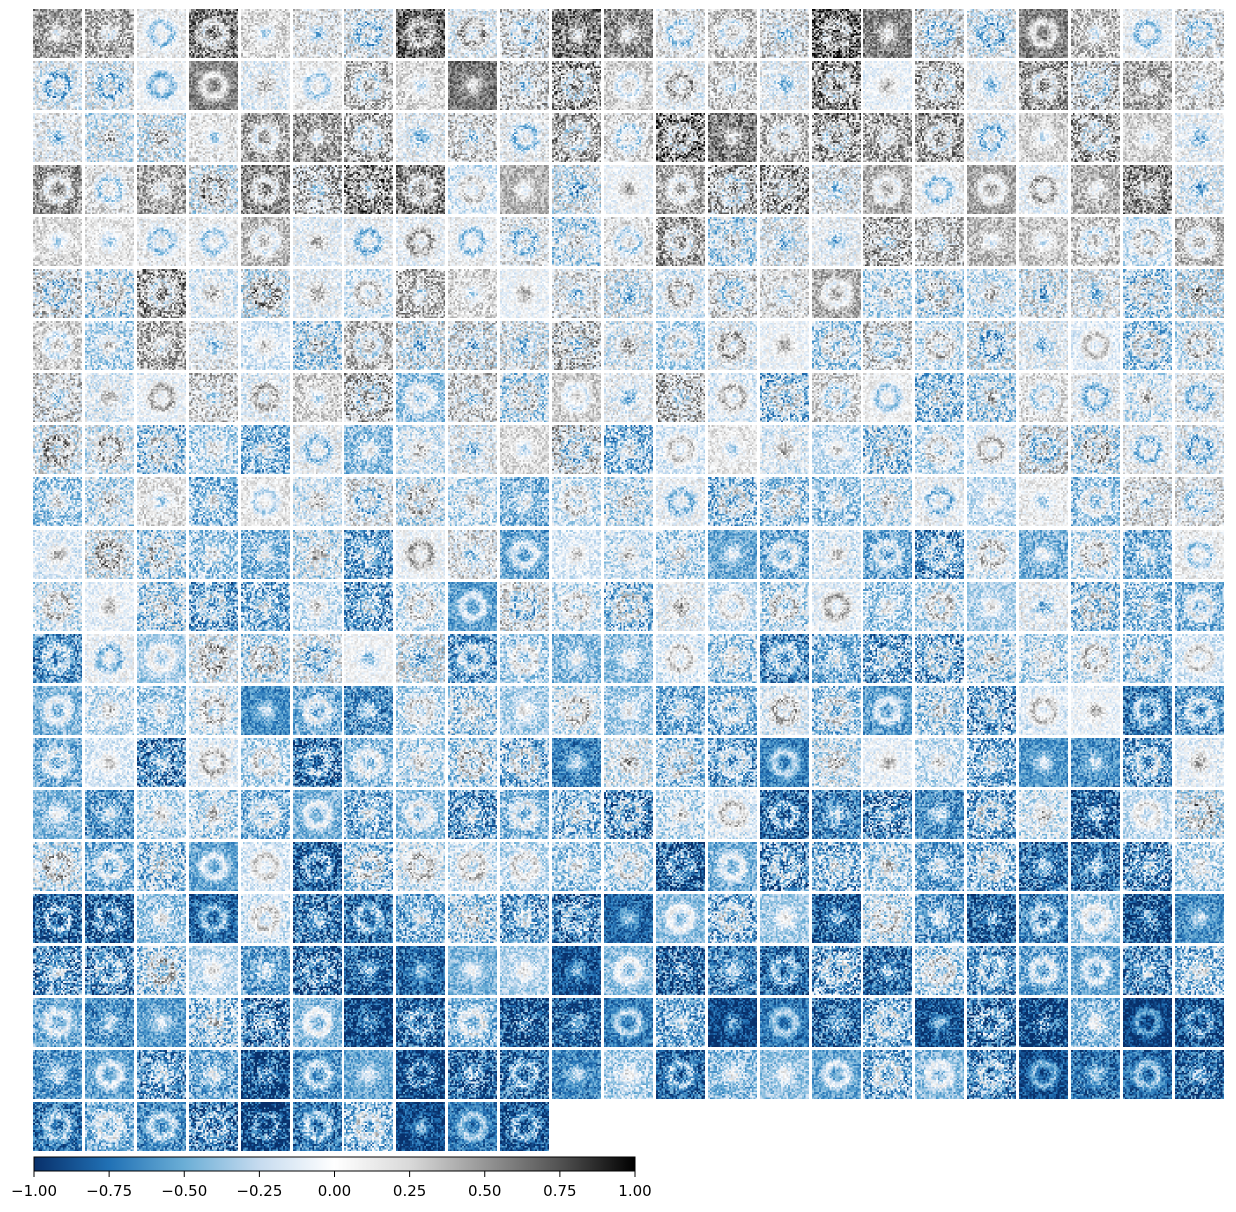  What do you see at coordinates (259, 1191) in the screenshot?
I see `colorbar-tick-label: −0.25` at bounding box center [259, 1191].